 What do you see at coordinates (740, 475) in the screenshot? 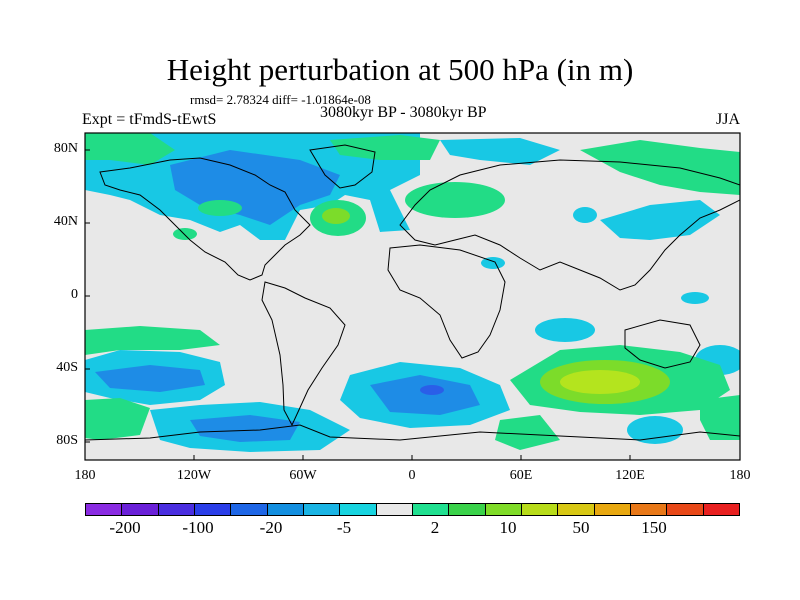
I see `lon-label-180e: 180` at bounding box center [740, 475].